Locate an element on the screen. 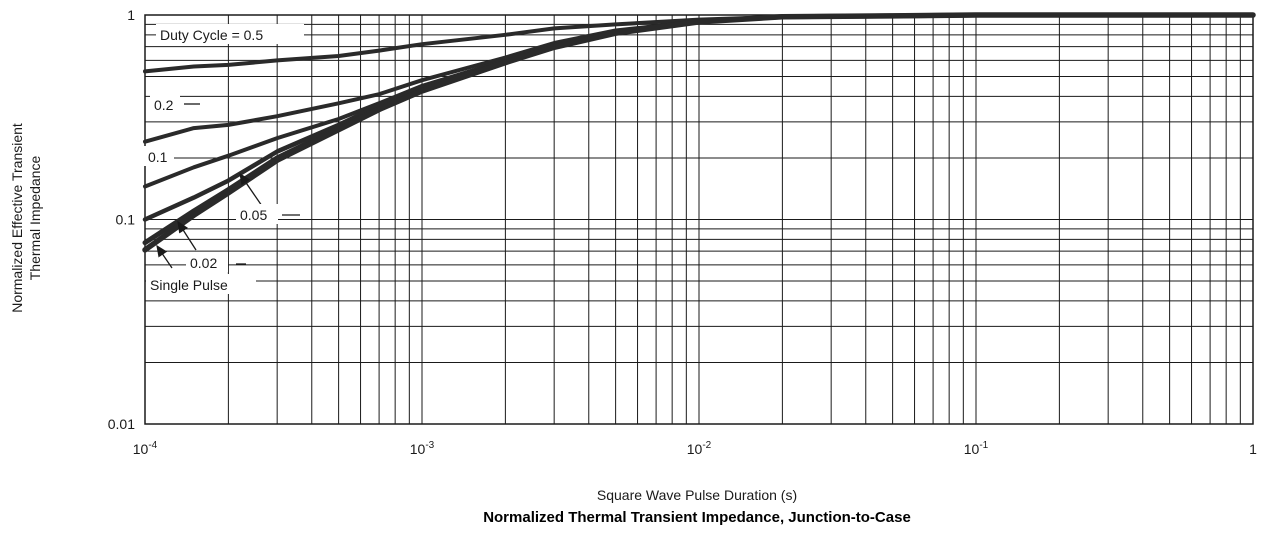 The width and height of the screenshot is (1271, 539). x-axis-label: Square Wave Pulse Duration (s) is located at coordinates (697, 495).